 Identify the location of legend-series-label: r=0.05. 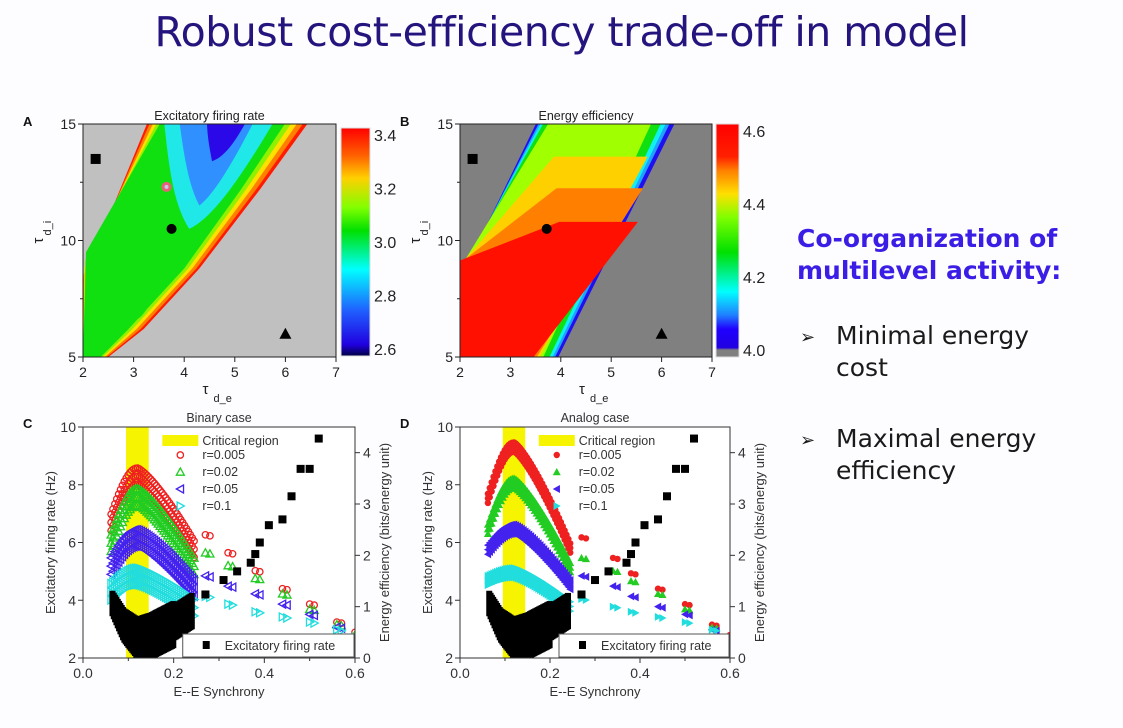
(597, 489).